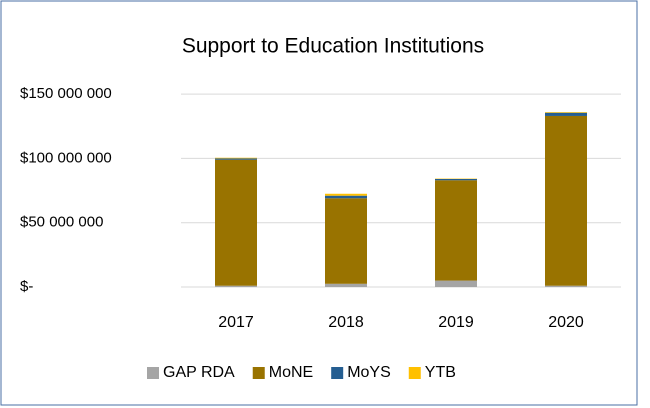 Image resolution: width=650 pixels, height=408 pixels. Describe the element at coordinates (369, 372) in the screenshot. I see `legend-label: MoYS` at that location.